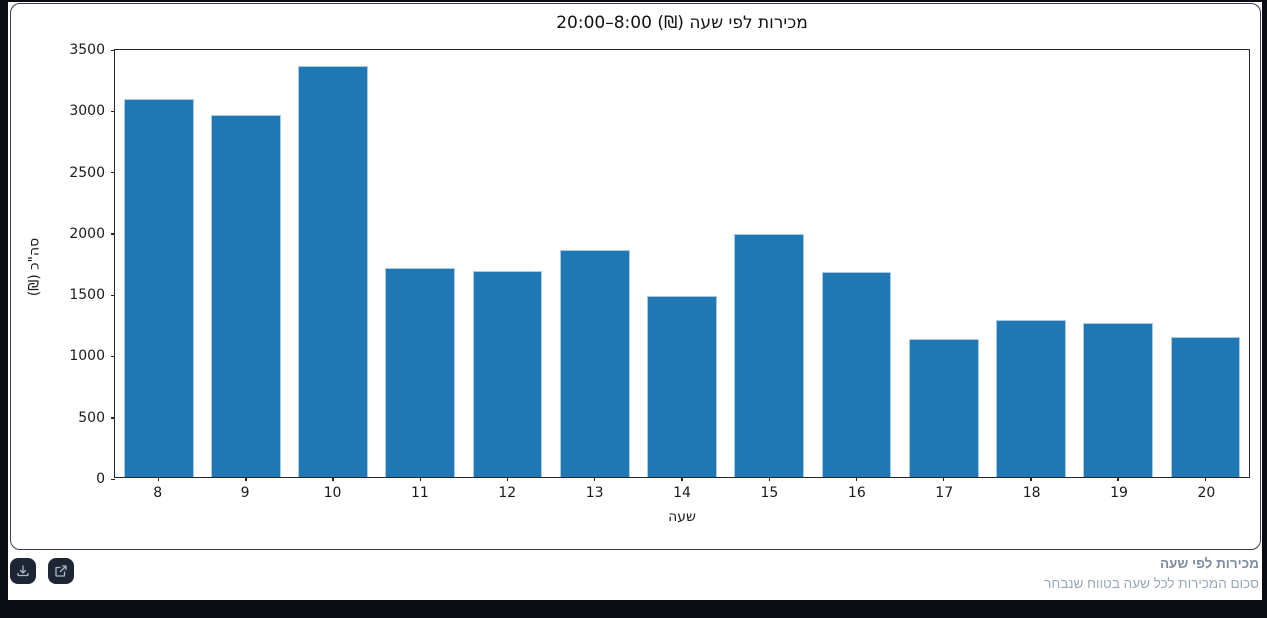 This screenshot has width=1267, height=618. I want to click on x-tick-label: 8, so click(158, 493).